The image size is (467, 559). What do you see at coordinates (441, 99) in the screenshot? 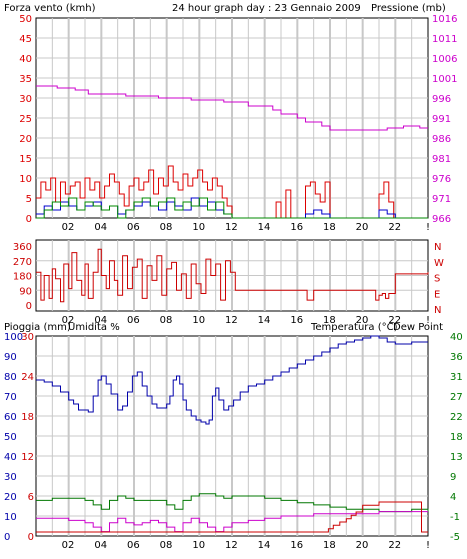
I see `pressure-tick-label: 996` at bounding box center [441, 99].